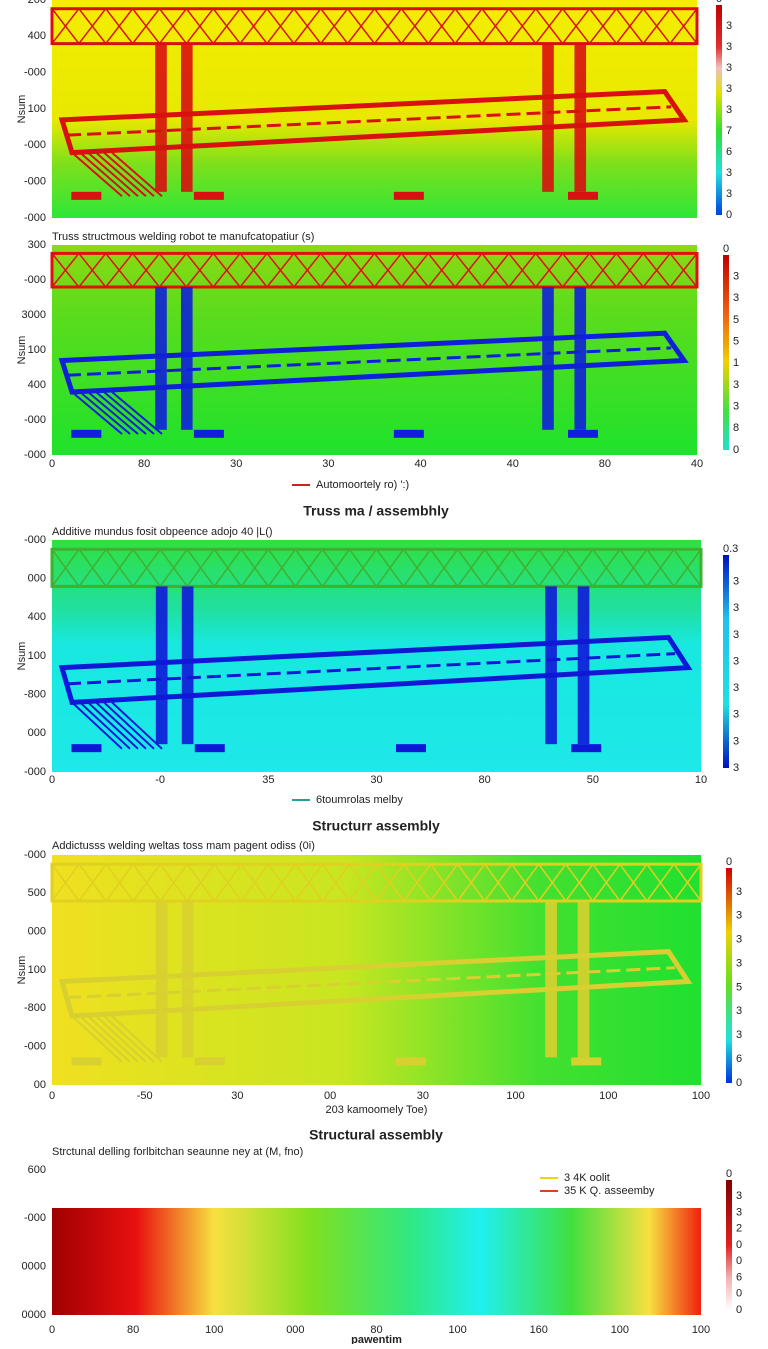 This screenshot has height=1349, width=768. I want to click on y-tick-label: 3000, so click(34, 315).